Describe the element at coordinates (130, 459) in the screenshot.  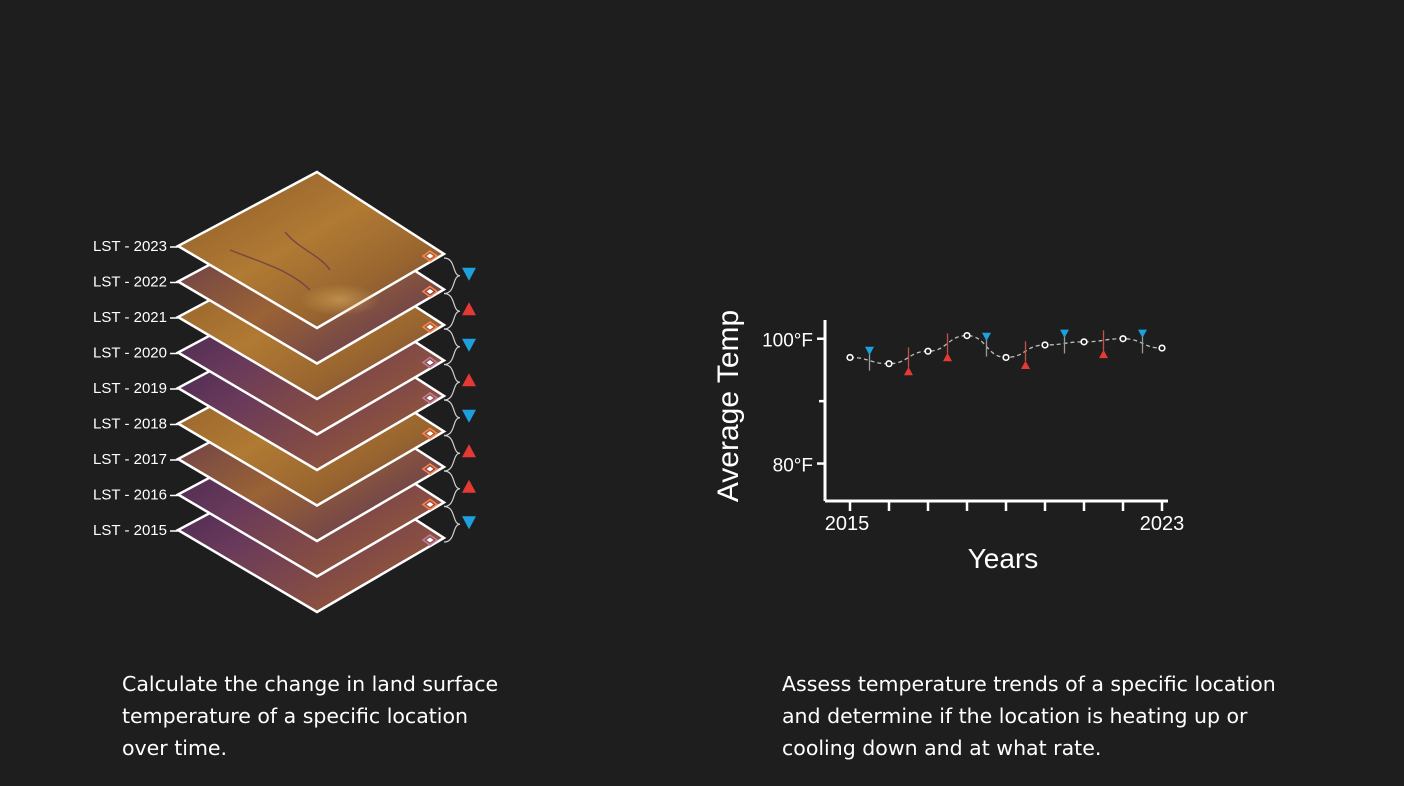
I see `layer-label: LST - 2017` at that location.